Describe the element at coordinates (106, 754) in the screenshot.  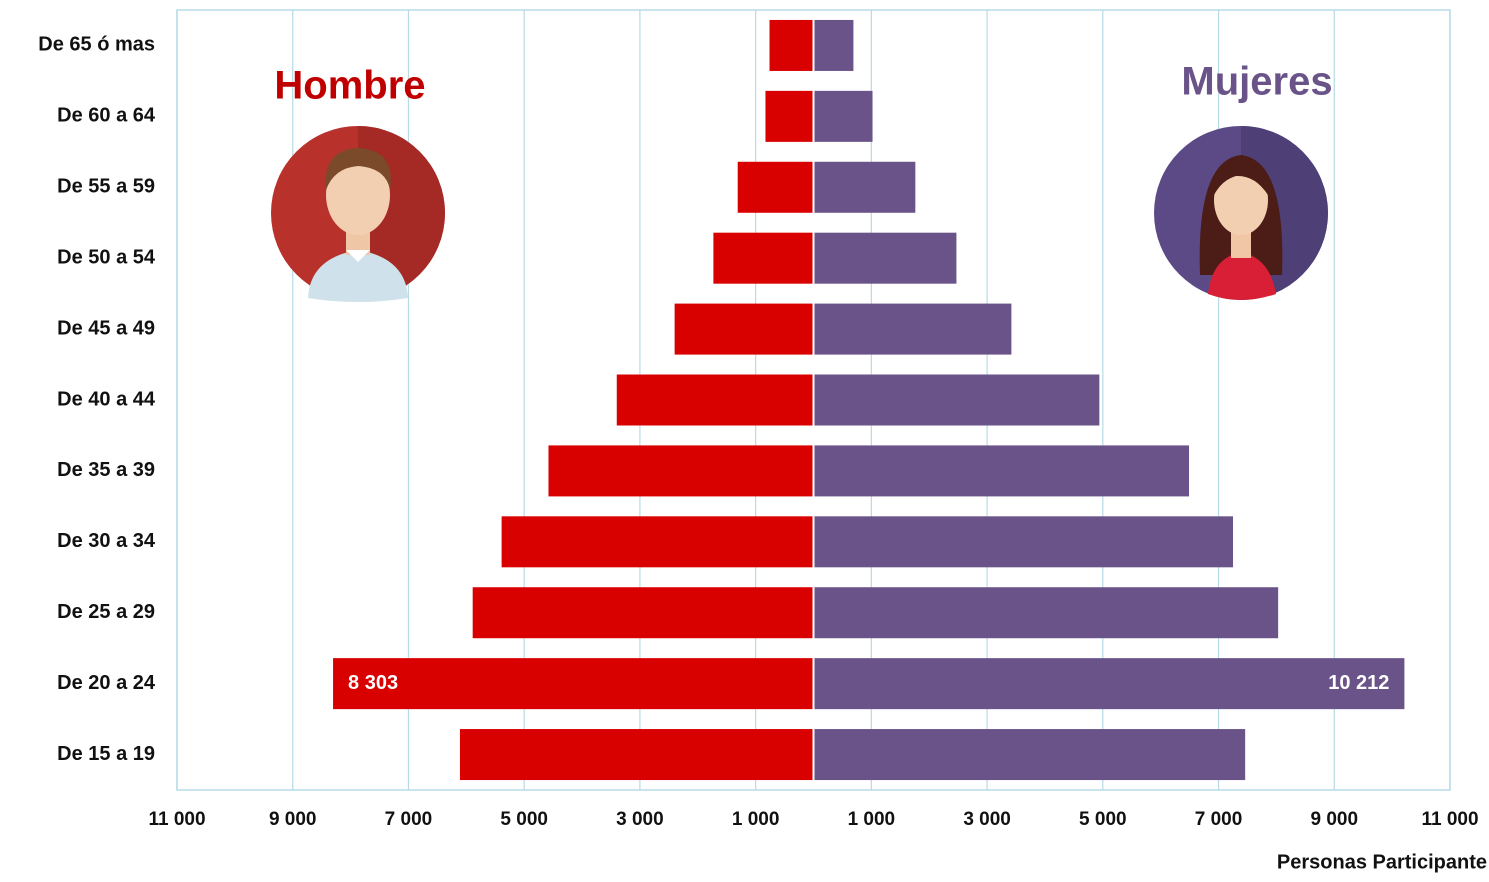
I see `y-tick-label: De 15 a 19` at that location.